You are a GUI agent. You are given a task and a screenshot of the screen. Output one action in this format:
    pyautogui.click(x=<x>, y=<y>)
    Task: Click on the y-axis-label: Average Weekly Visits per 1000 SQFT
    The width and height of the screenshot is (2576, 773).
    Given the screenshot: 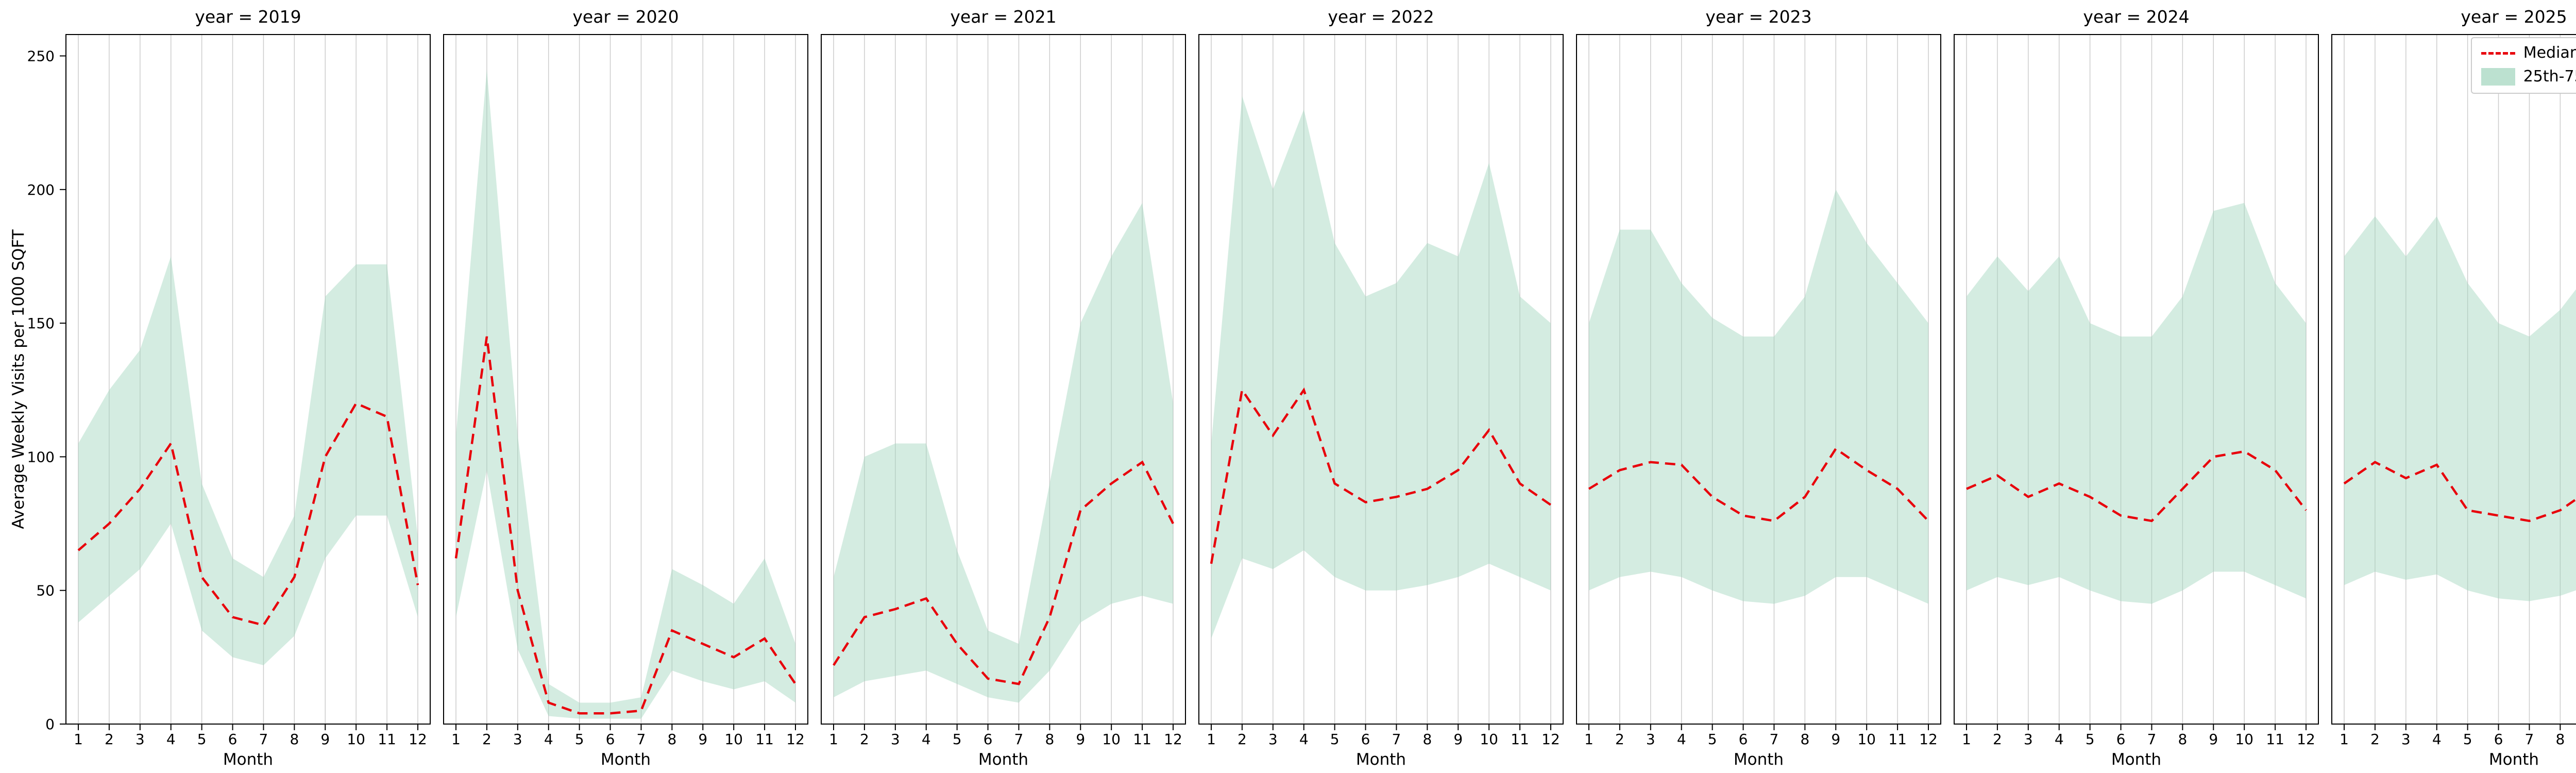 What is the action you would take?
    pyautogui.click(x=18, y=379)
    